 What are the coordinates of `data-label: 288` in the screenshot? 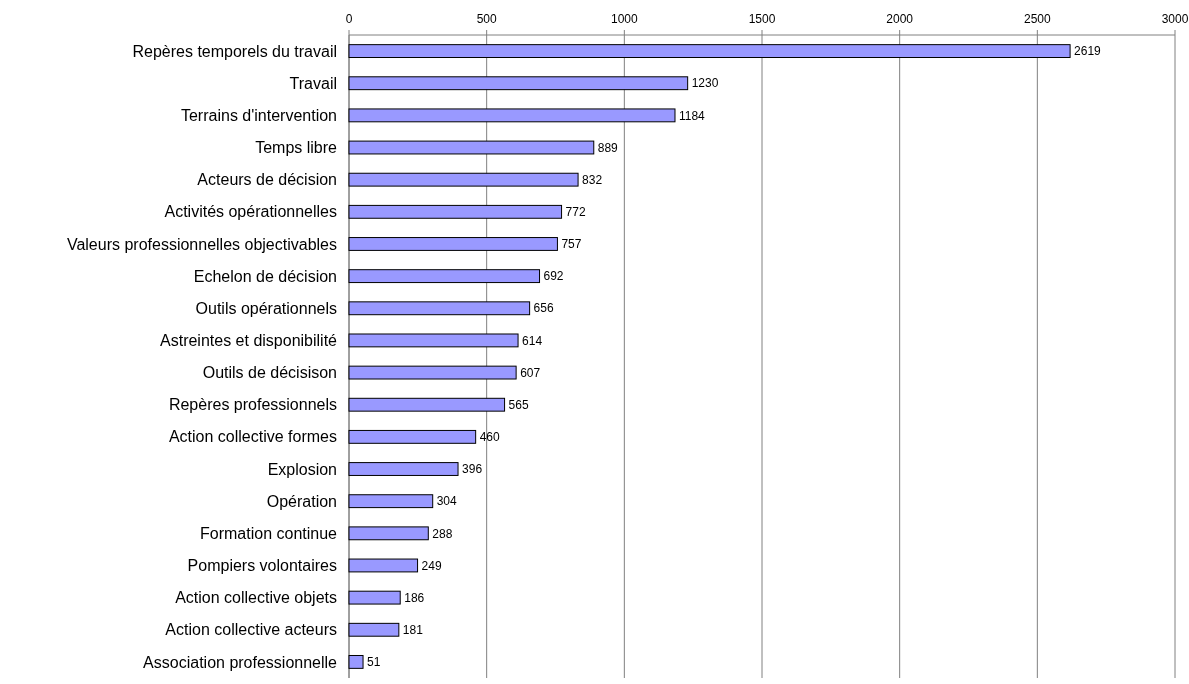 It's located at (442, 533).